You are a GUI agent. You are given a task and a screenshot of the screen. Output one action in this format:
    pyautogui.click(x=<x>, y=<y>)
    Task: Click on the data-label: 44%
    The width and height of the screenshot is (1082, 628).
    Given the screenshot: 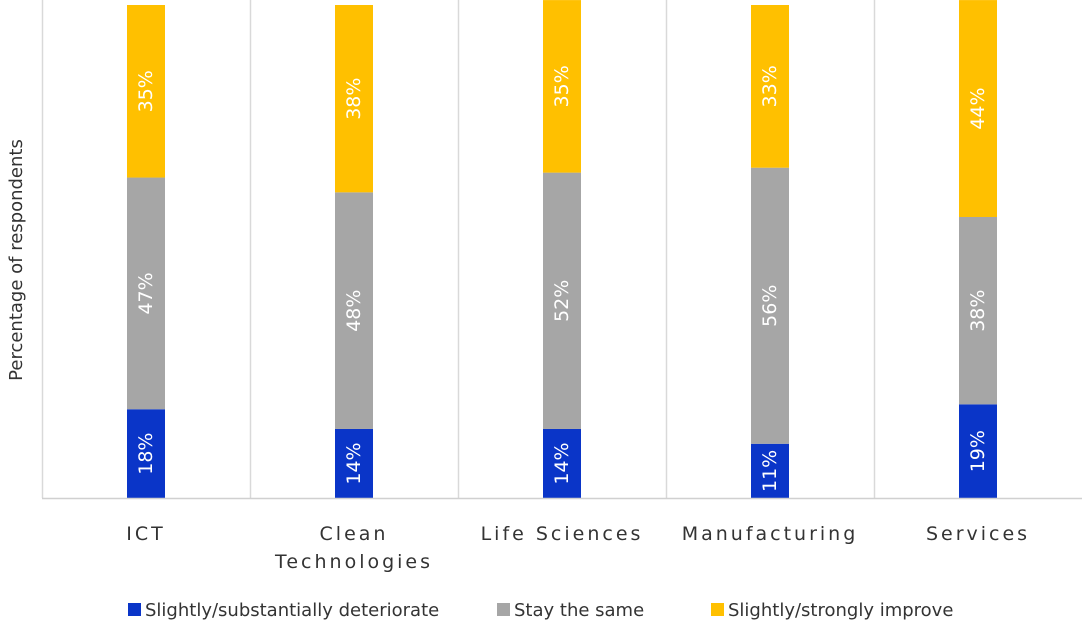 What is the action you would take?
    pyautogui.click(x=978, y=108)
    